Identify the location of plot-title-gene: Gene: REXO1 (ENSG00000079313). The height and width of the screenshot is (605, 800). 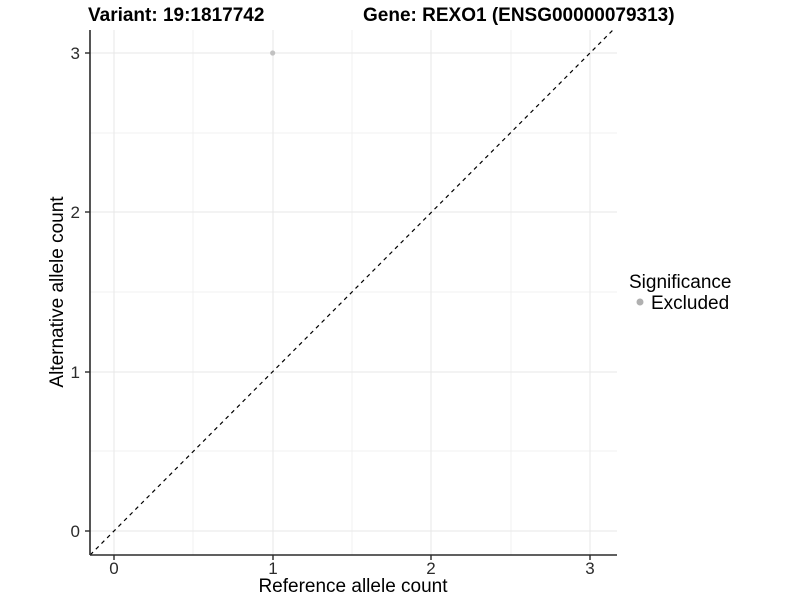
(519, 15).